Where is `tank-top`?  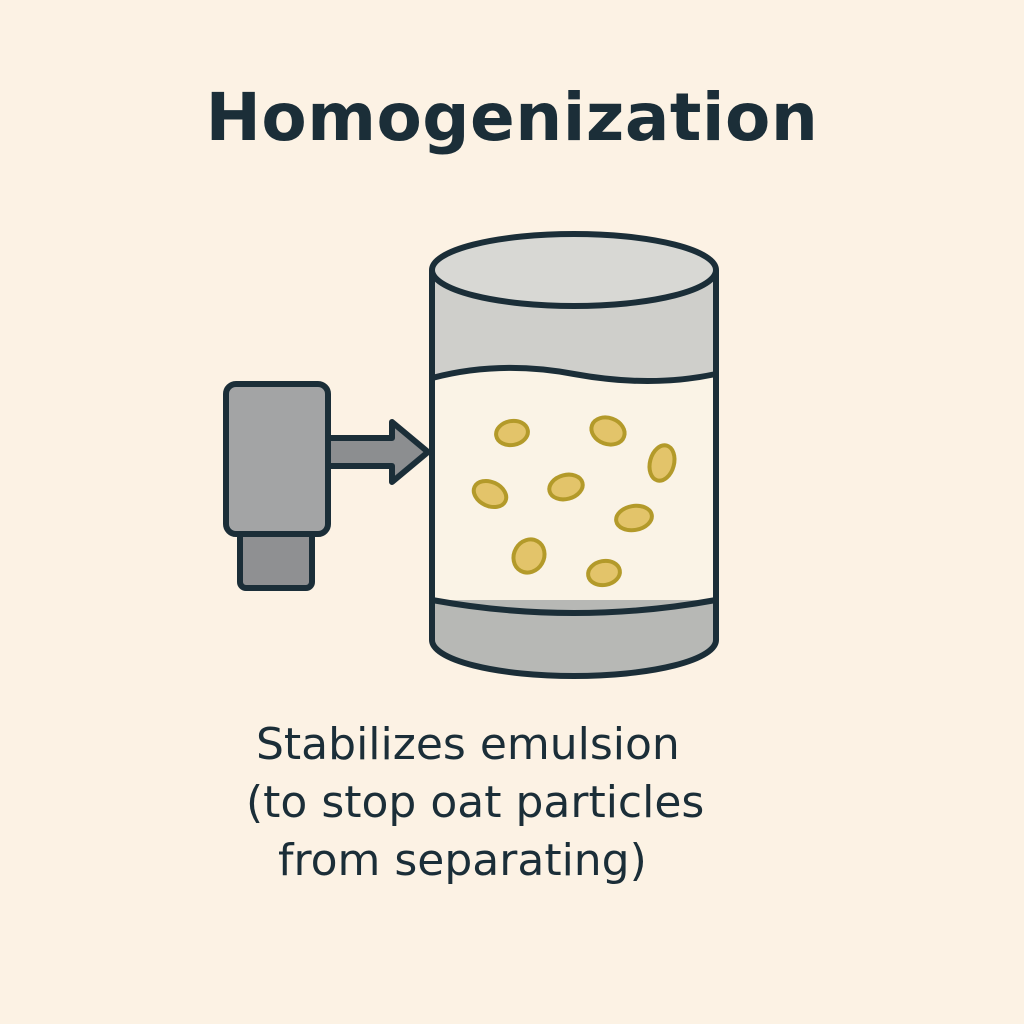 tank-top is located at coordinates (574, 270).